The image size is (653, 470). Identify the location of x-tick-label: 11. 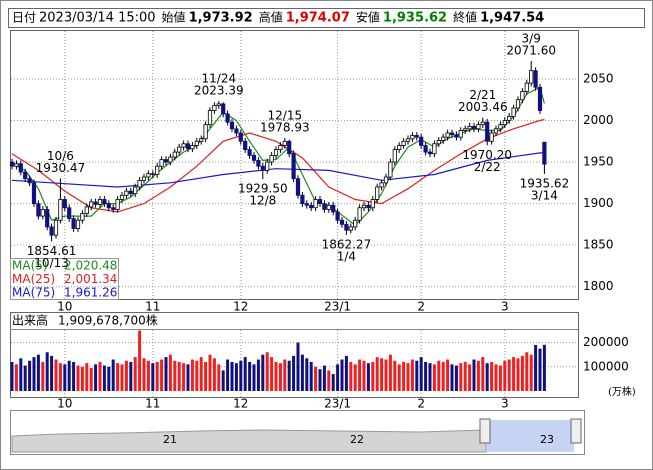
(152, 404).